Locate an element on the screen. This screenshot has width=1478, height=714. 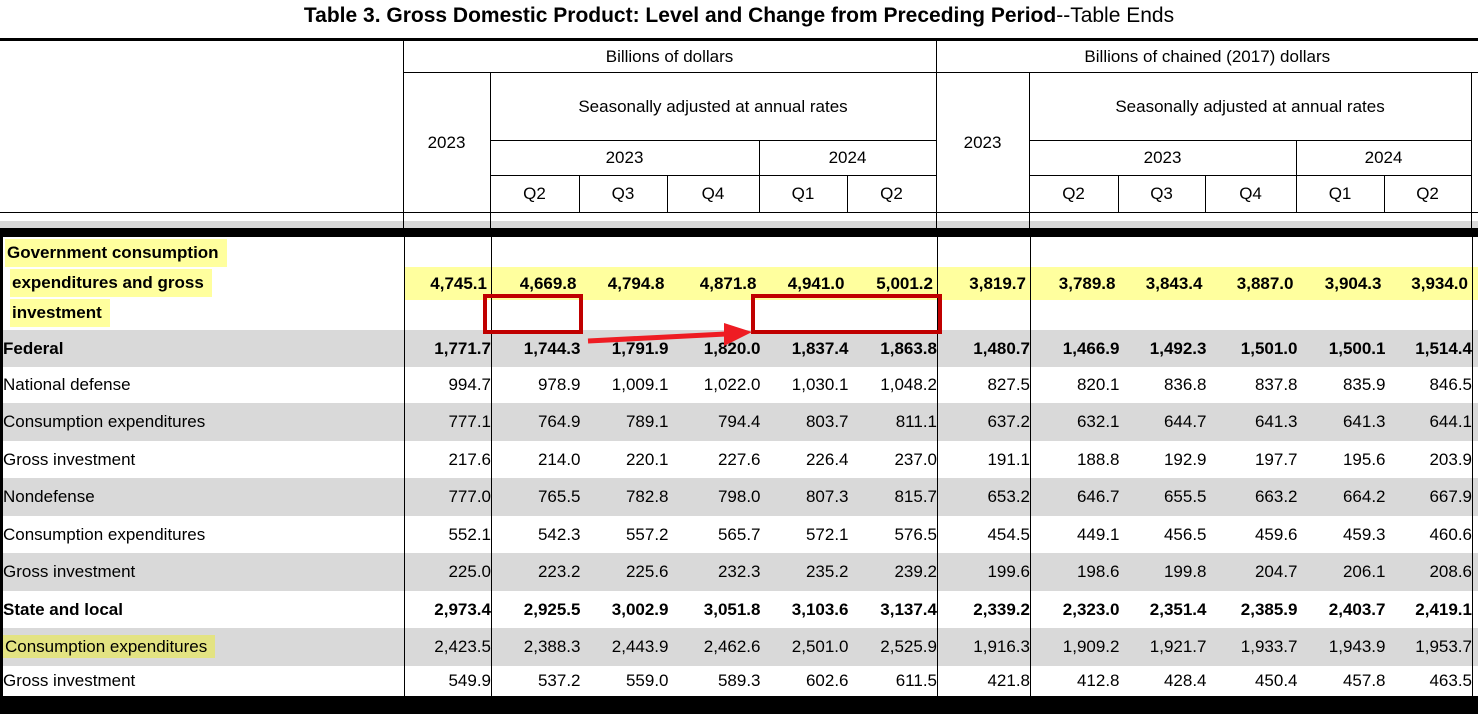
value-cell: 1,771.7 is located at coordinates (448, 348).